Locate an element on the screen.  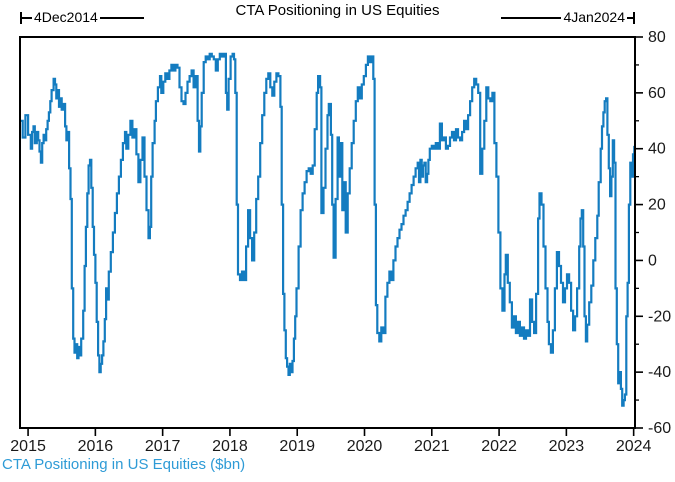
x-tick-label: 2016 is located at coordinates (96, 446).